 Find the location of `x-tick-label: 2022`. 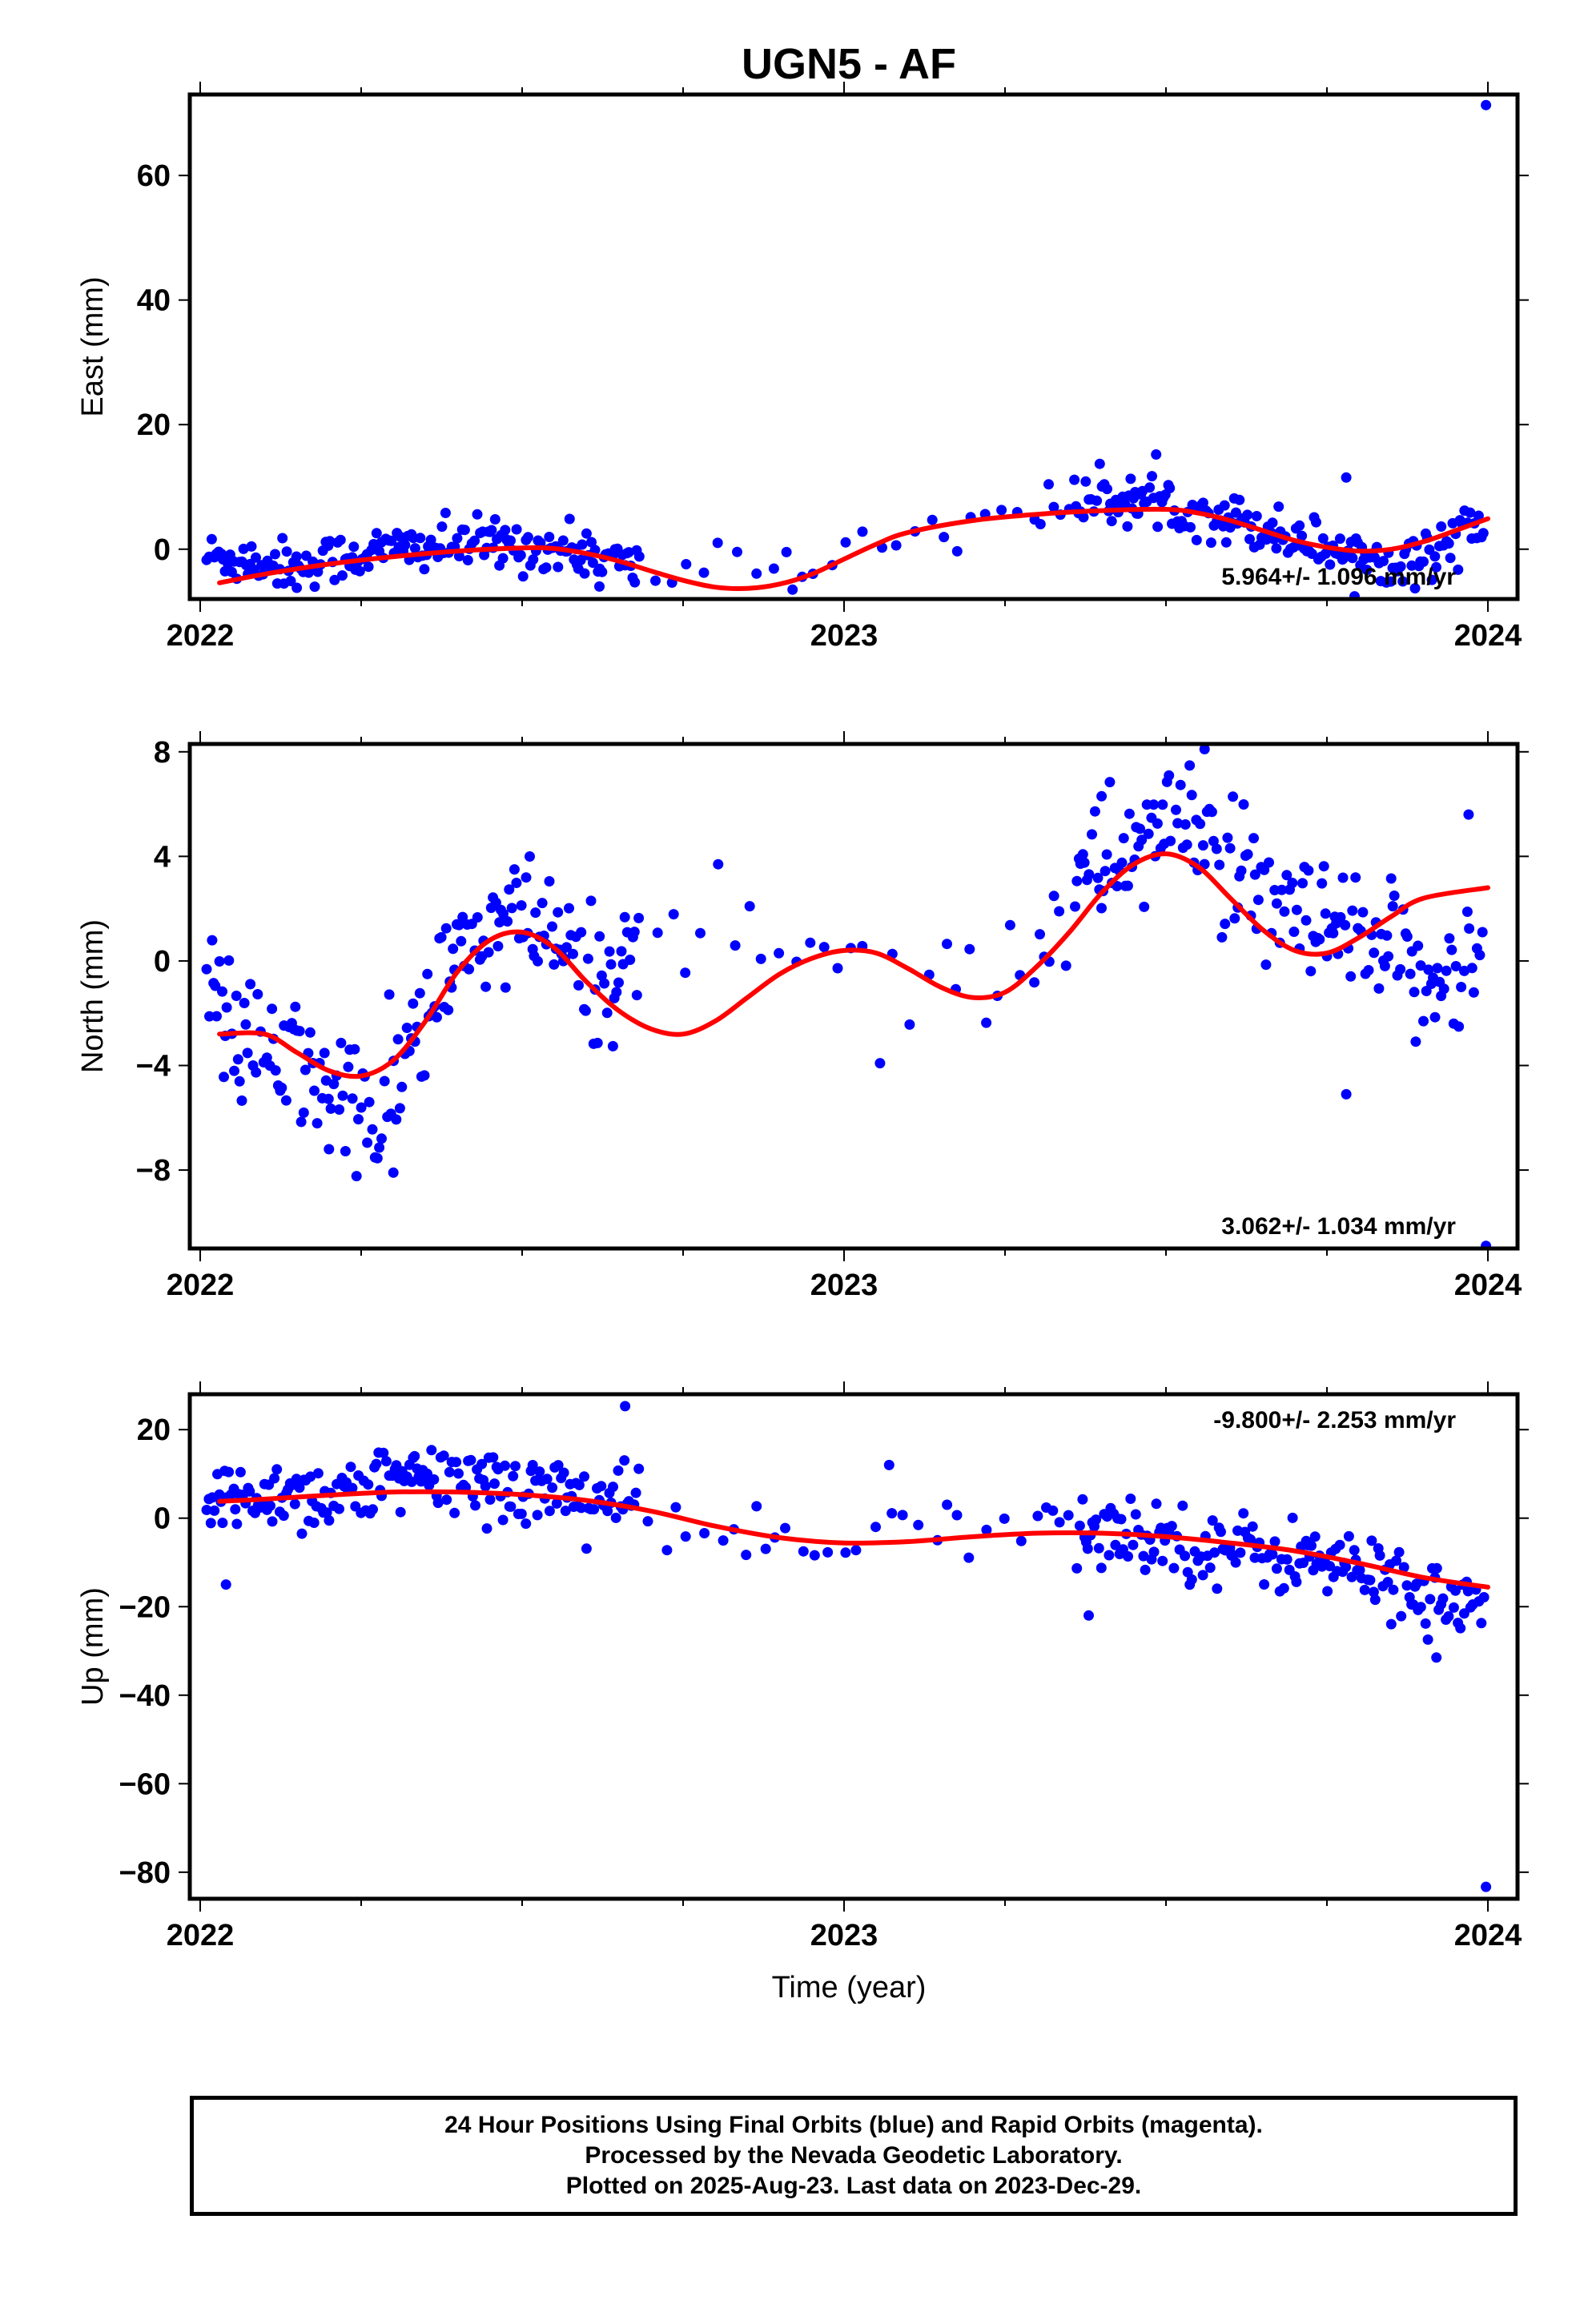

x-tick-label: 2022 is located at coordinates (201, 1936).